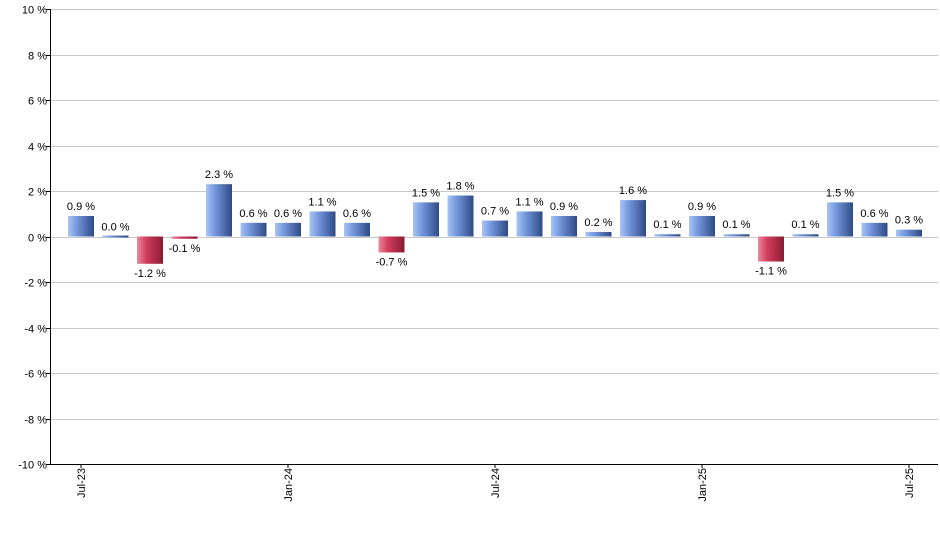 The width and height of the screenshot is (940, 550). What do you see at coordinates (874, 214) in the screenshot?
I see `data-label-jun-25: 0.6 %` at bounding box center [874, 214].